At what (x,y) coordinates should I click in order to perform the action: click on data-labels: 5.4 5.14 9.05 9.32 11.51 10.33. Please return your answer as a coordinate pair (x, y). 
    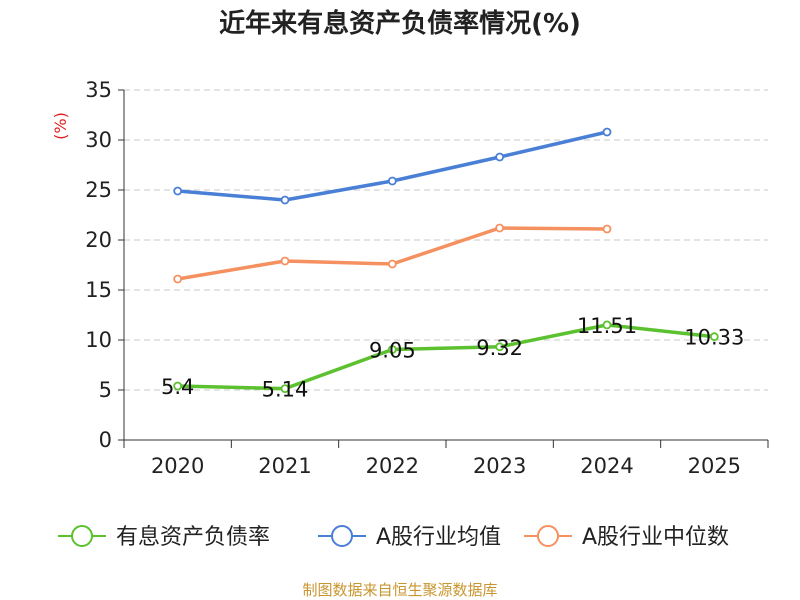
    Looking at the image, I should click on (452, 358).